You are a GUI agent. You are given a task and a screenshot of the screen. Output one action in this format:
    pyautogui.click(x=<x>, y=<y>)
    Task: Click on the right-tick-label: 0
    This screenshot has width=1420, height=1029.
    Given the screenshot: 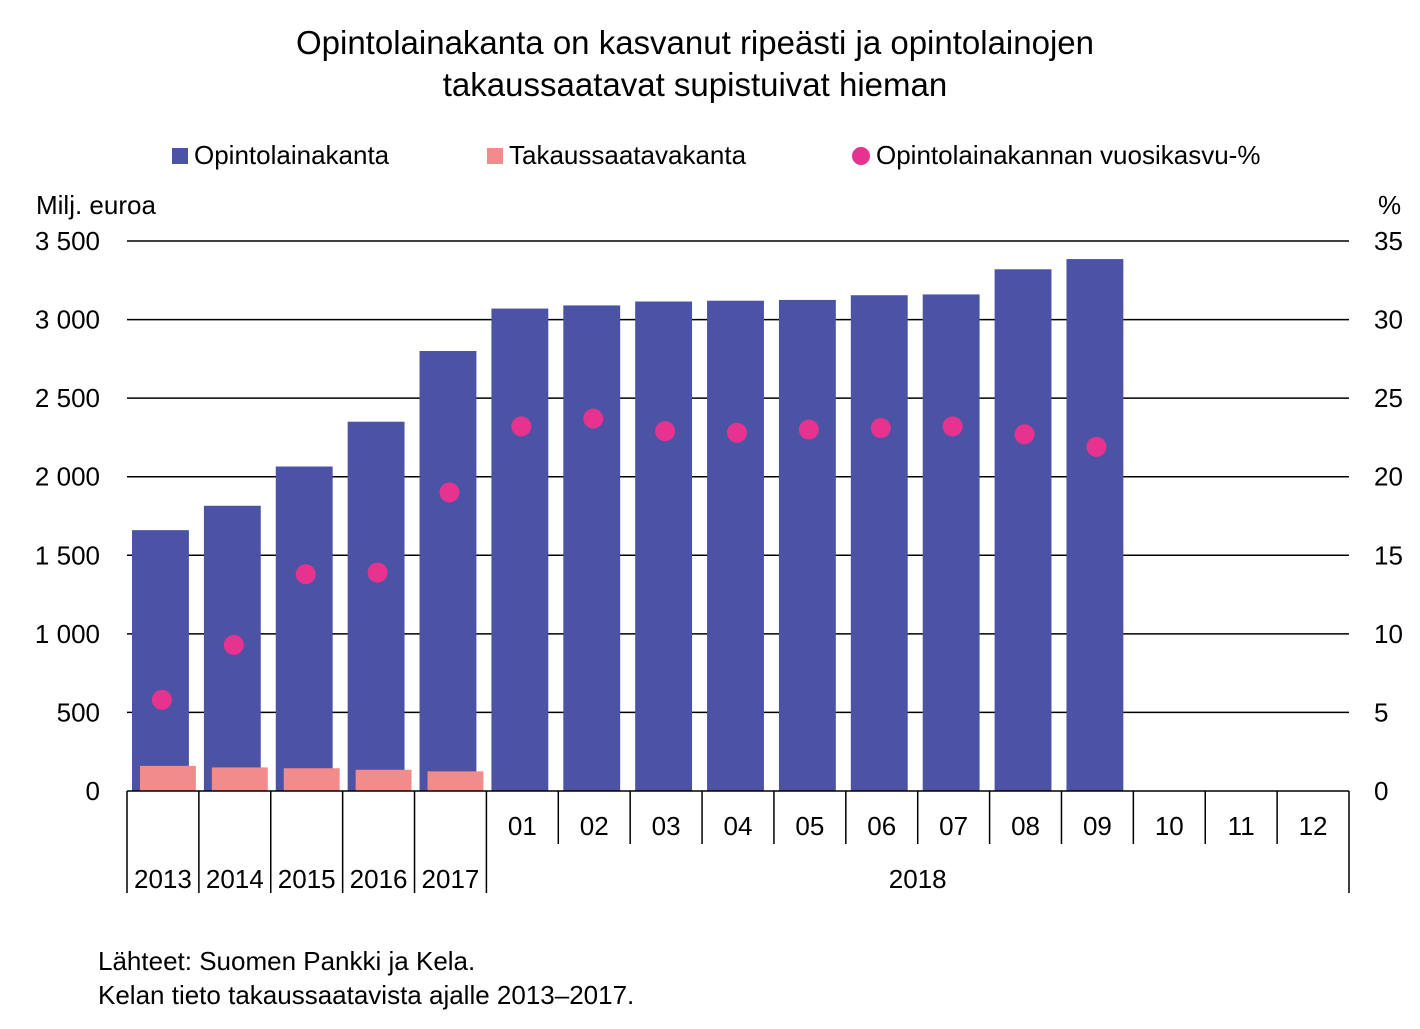 What is the action you would take?
    pyautogui.click(x=1381, y=791)
    